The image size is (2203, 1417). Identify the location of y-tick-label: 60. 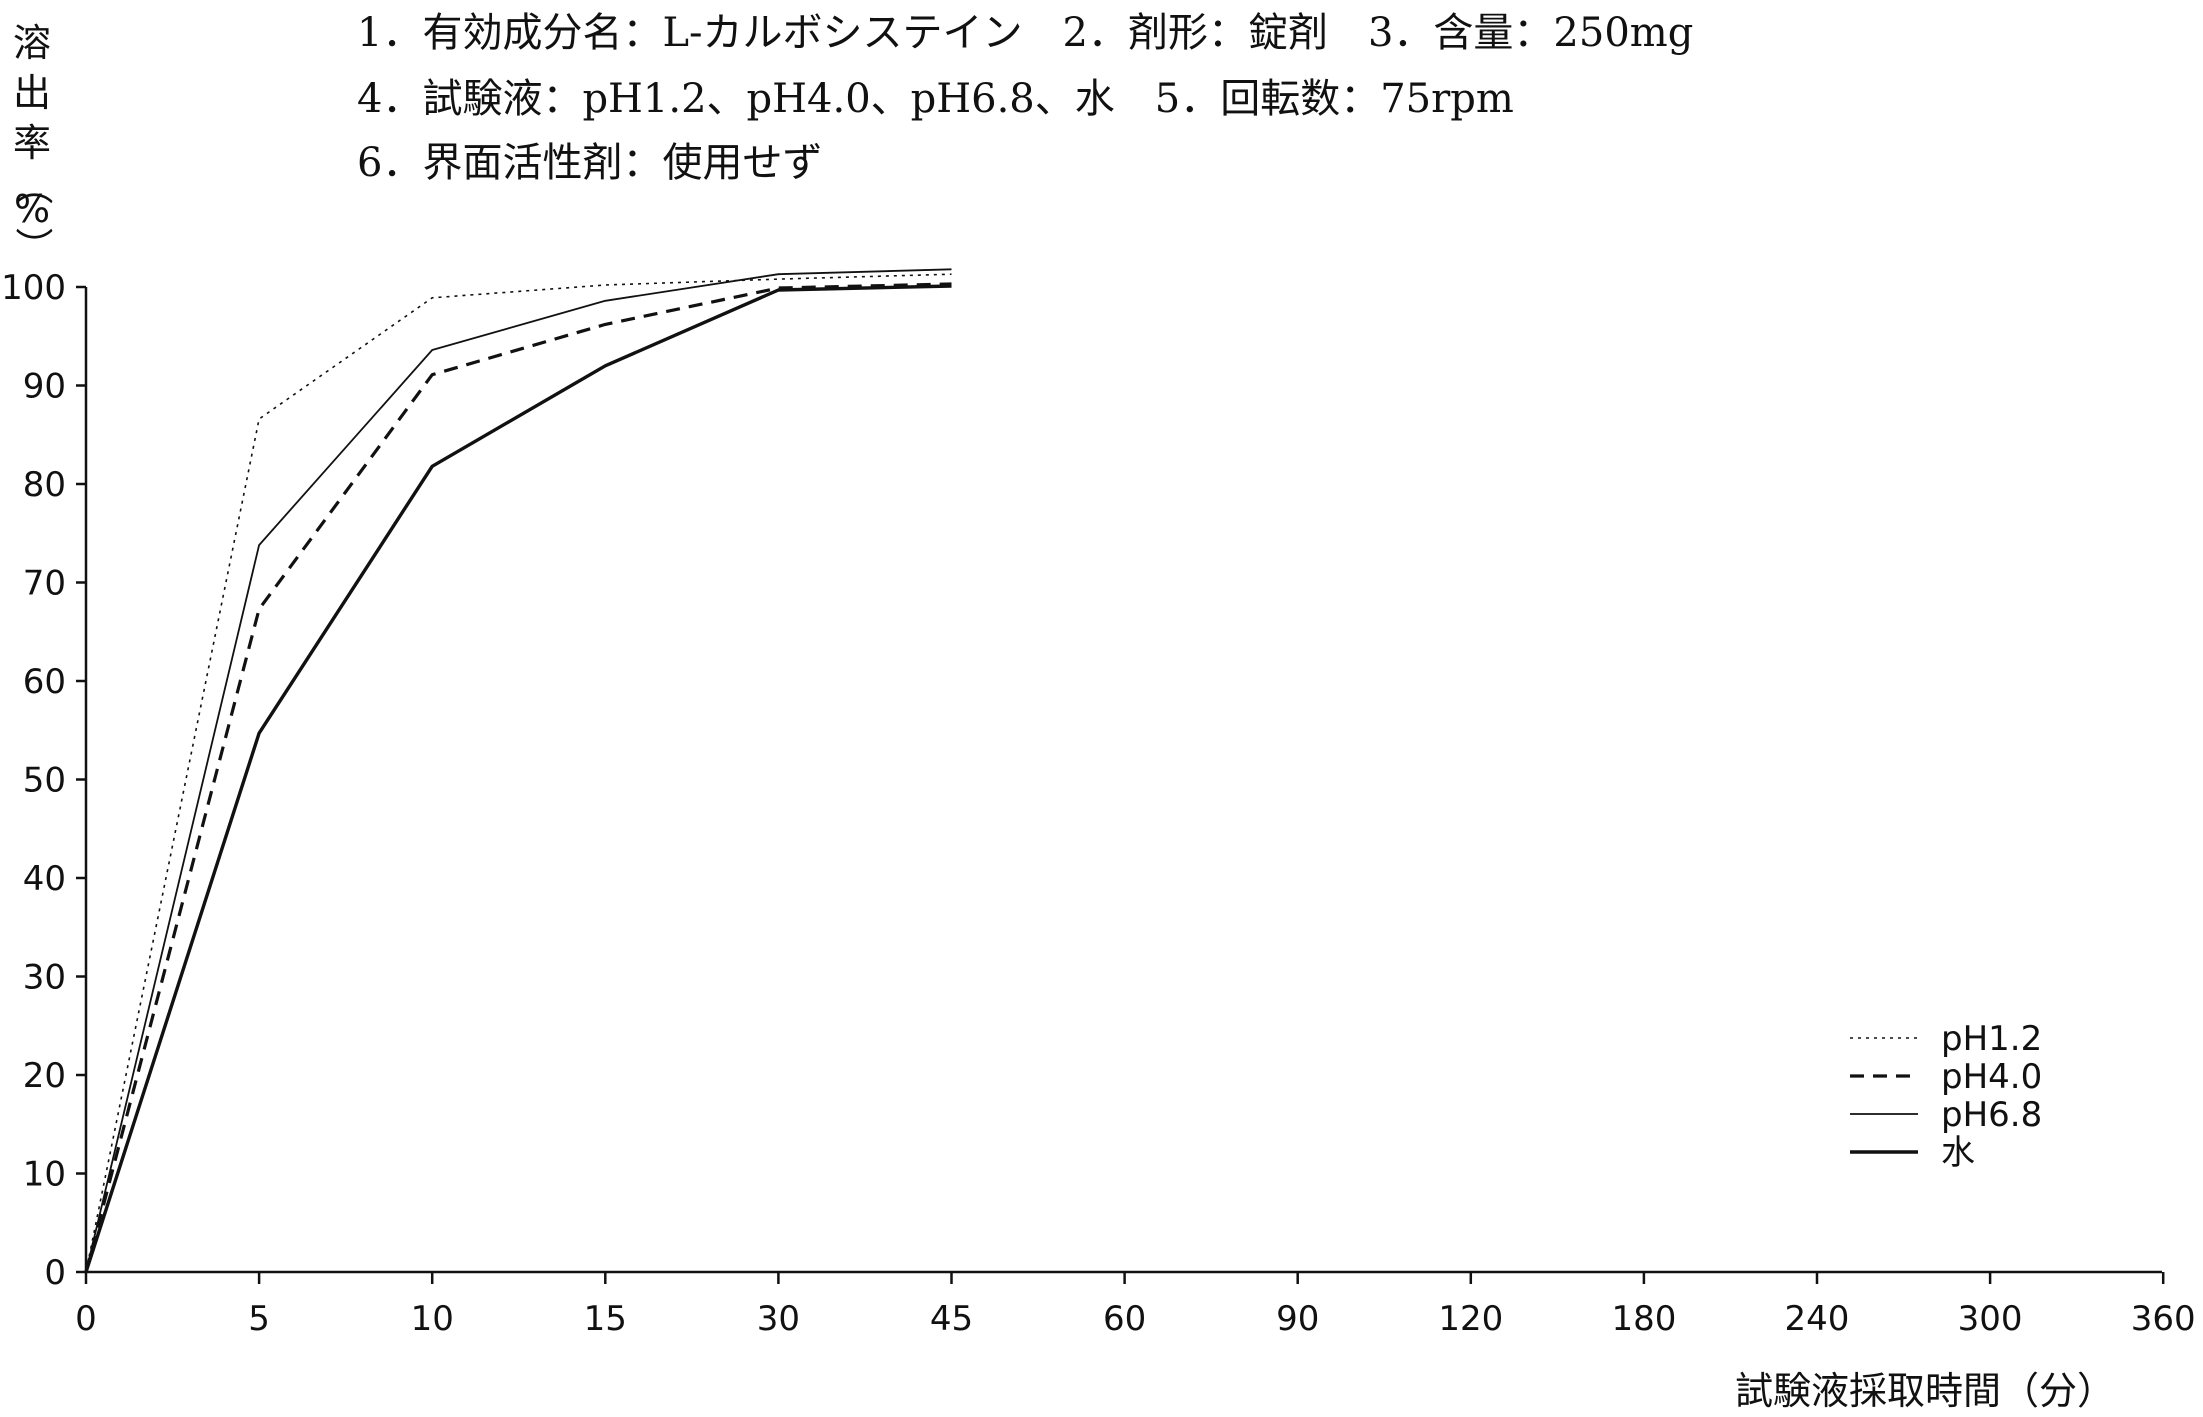
(44, 682).